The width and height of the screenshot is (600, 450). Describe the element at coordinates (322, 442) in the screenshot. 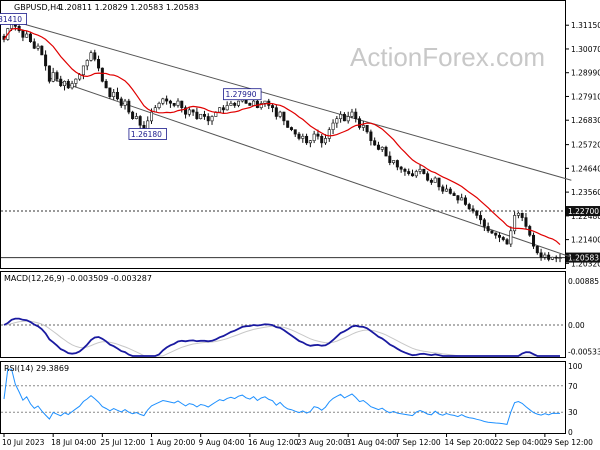

I see `time-tick-label: 23 Aug 20:00` at that location.